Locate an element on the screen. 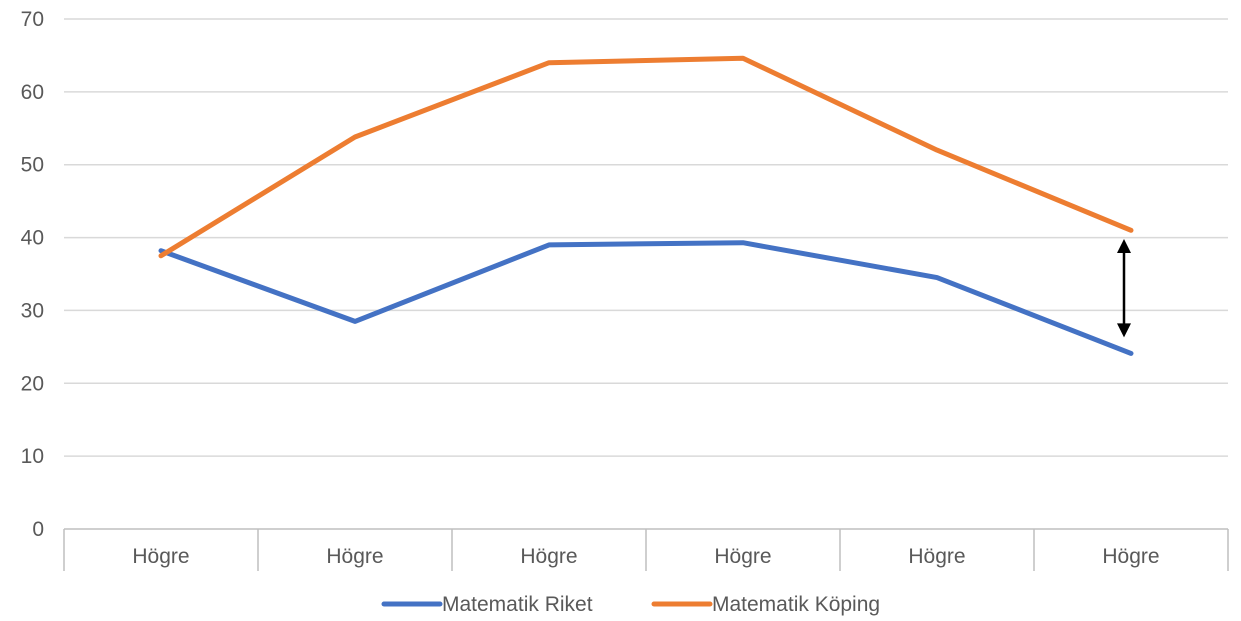  y-tick-label: 10 is located at coordinates (32, 456).